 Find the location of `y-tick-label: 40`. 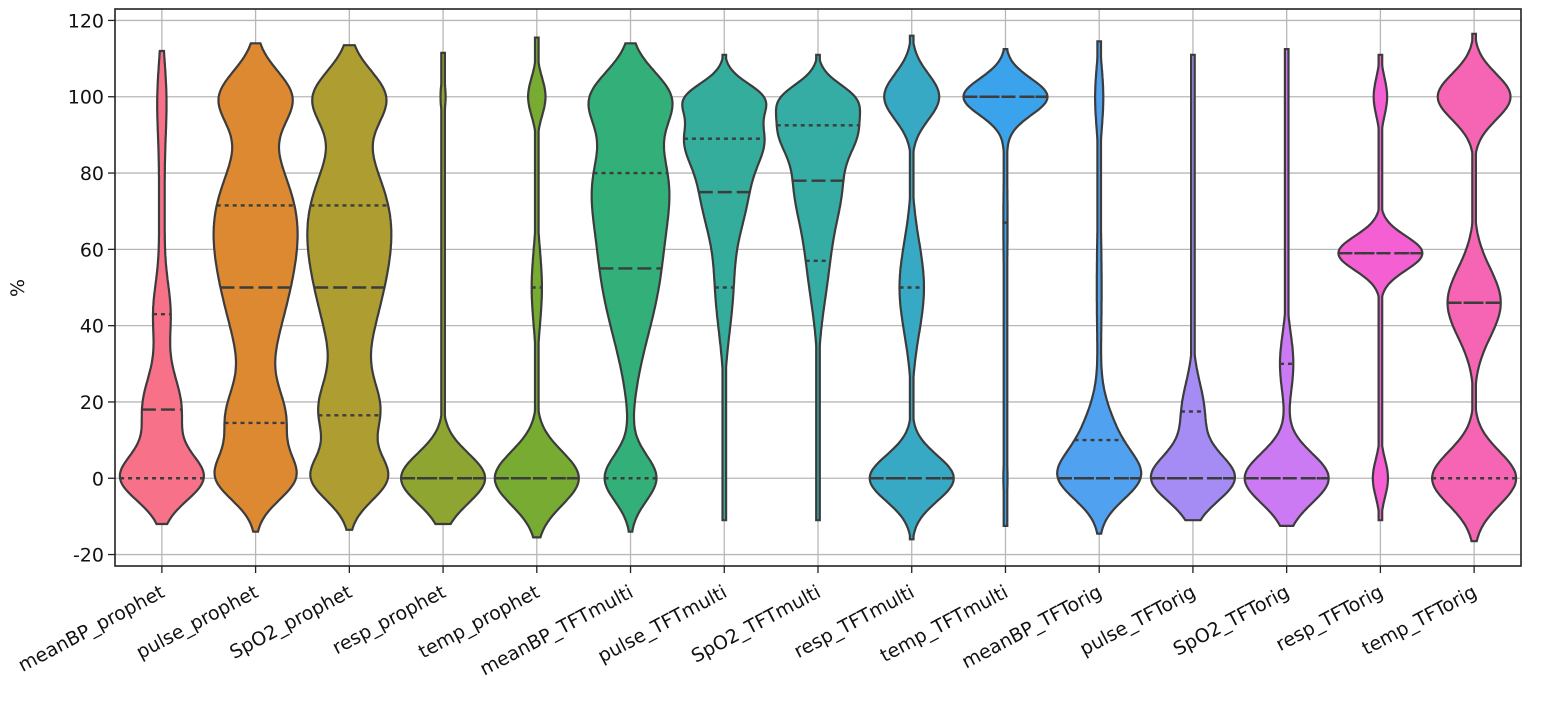

y-tick-label: 40 is located at coordinates (92, 327).